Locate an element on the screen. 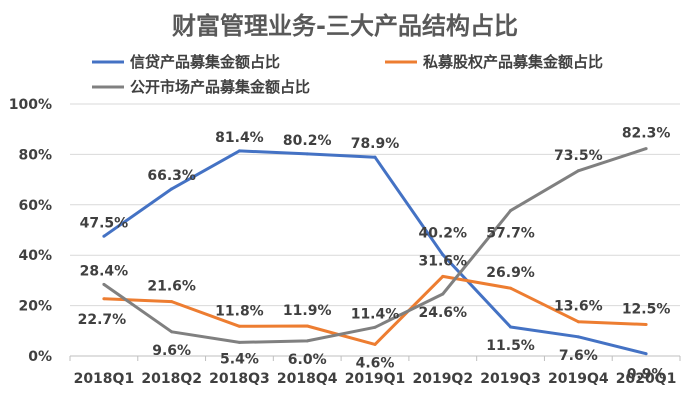 The height and width of the screenshot is (406, 691). y-tick-label: 40% is located at coordinates (35, 256).